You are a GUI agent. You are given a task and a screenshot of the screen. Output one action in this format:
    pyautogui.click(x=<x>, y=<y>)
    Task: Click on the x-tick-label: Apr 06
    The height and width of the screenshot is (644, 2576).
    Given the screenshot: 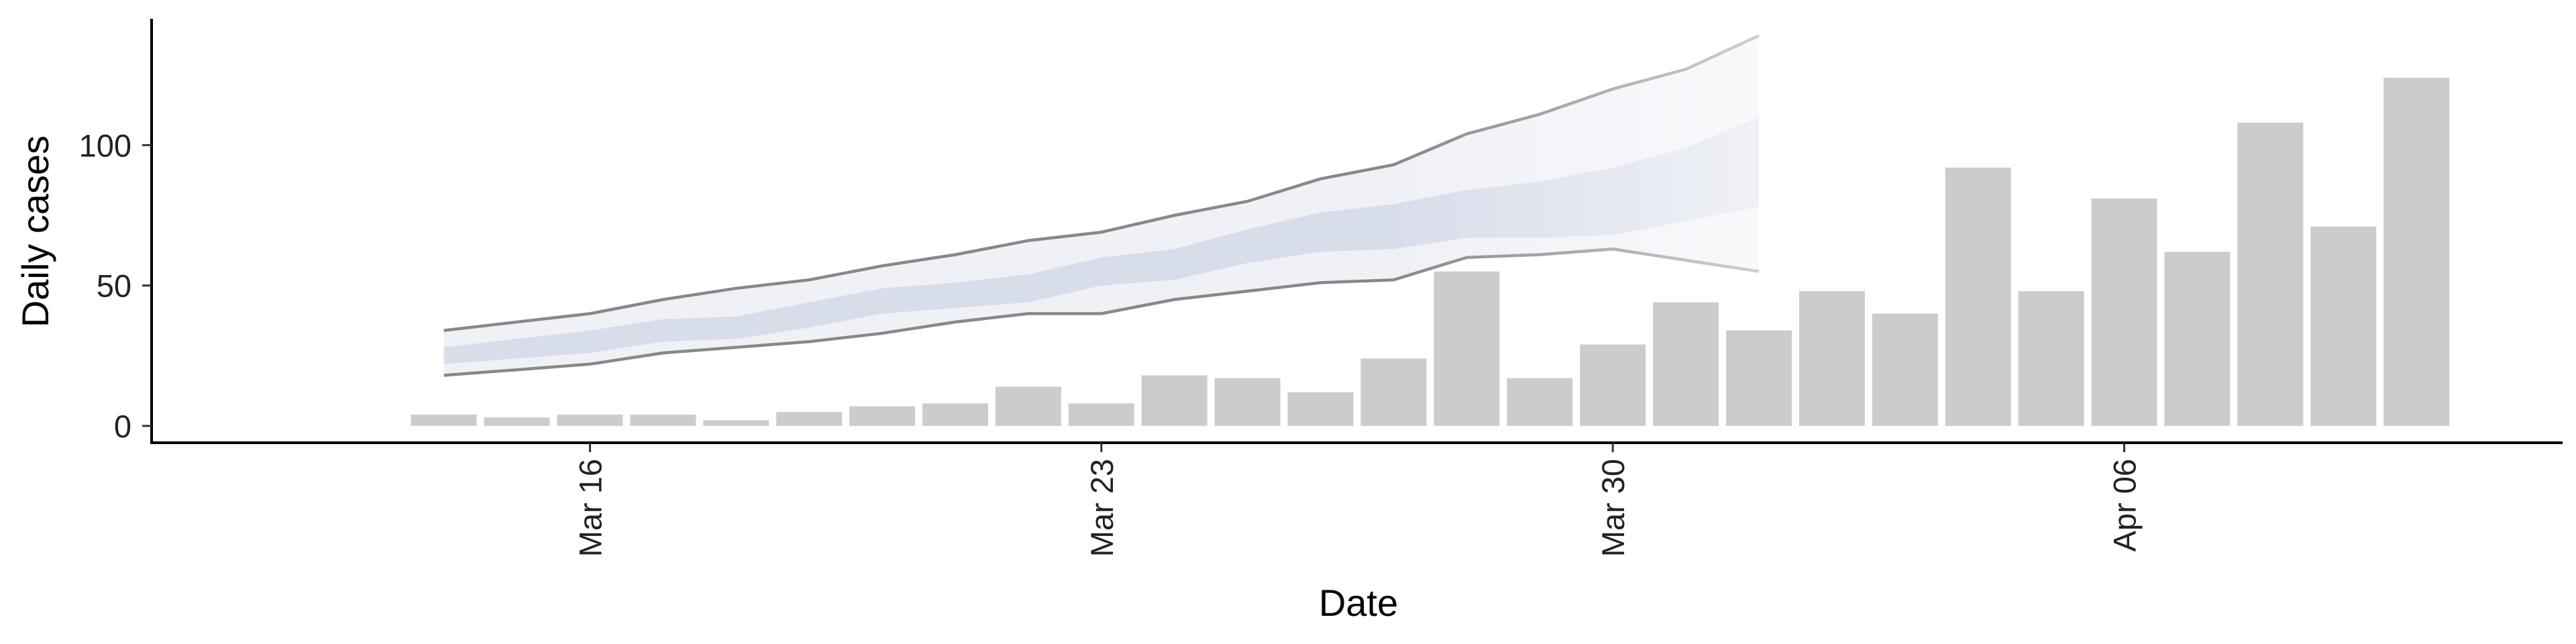 What is the action you would take?
    pyautogui.click(x=2125, y=505)
    